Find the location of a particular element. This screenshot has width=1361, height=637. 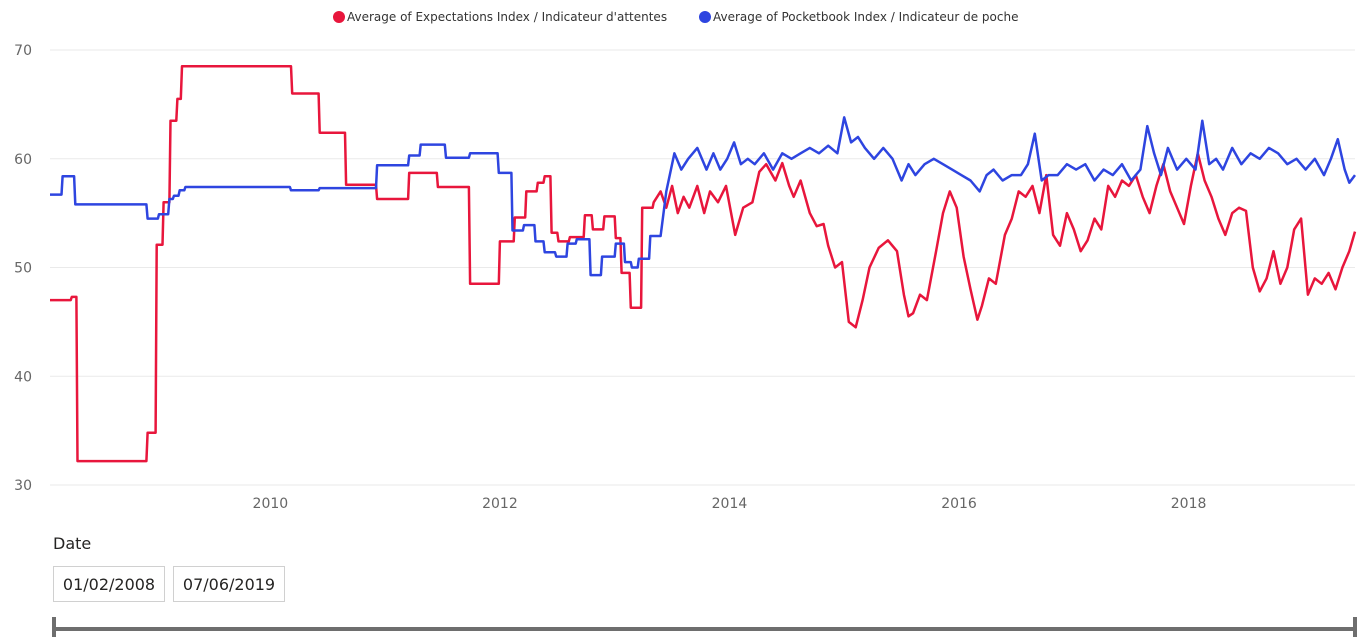

date-range-start-handle is located at coordinates (54, 627).